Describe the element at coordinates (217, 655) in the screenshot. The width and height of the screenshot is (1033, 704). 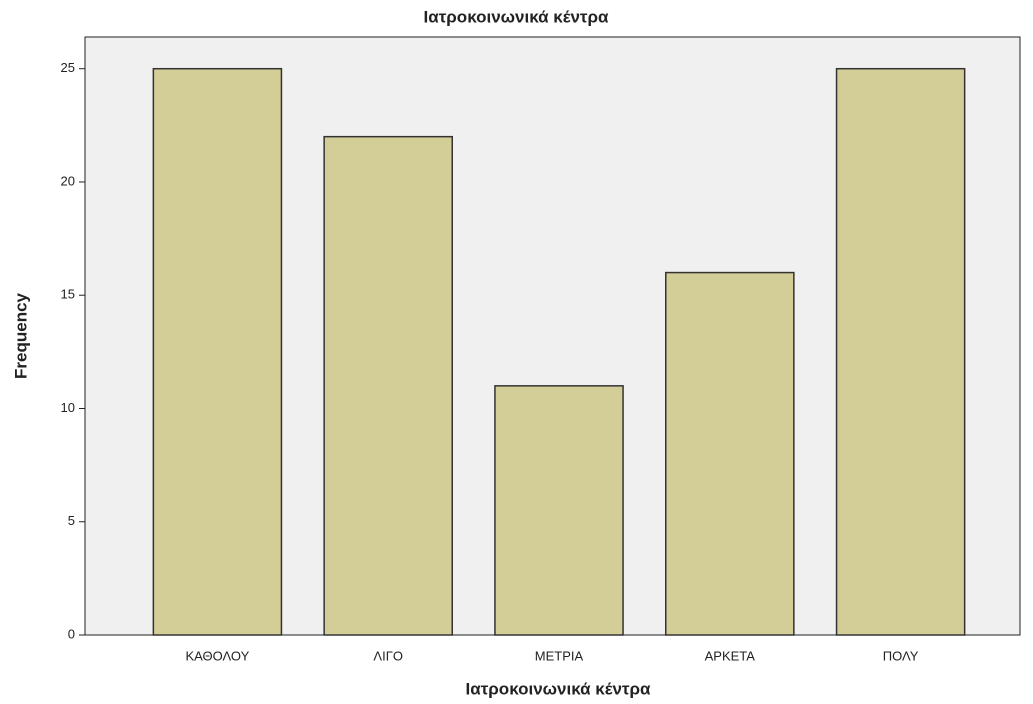
I see `x-tick-label: ΚΑΘΟΛΟΥ` at that location.